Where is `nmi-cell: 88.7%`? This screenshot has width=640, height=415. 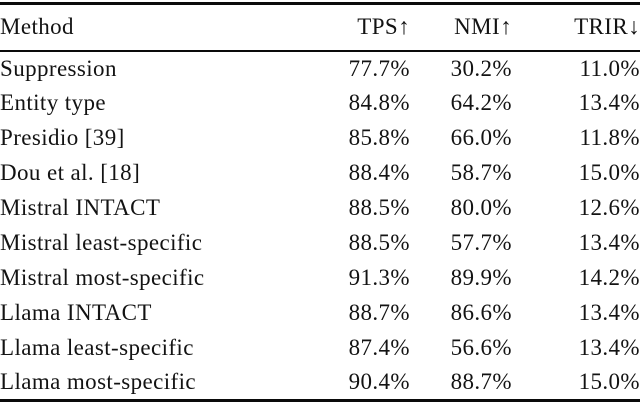
nmi-cell: 88.7% is located at coordinates (481, 382).